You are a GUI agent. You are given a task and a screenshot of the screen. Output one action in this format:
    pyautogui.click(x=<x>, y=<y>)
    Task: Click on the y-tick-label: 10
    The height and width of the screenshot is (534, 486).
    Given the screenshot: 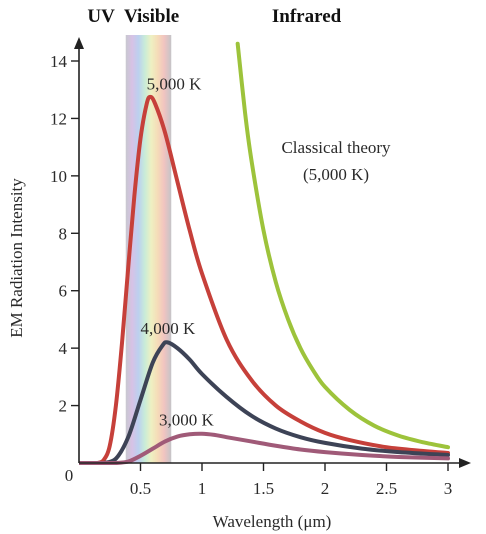 What is the action you would take?
    pyautogui.click(x=58, y=176)
    